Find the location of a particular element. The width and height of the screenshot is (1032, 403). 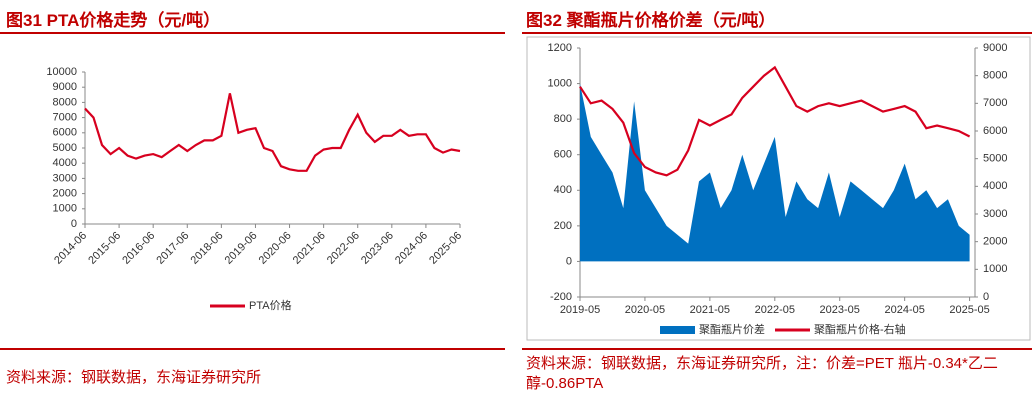

y2-tick-label: 8000 is located at coordinates (995, 76).